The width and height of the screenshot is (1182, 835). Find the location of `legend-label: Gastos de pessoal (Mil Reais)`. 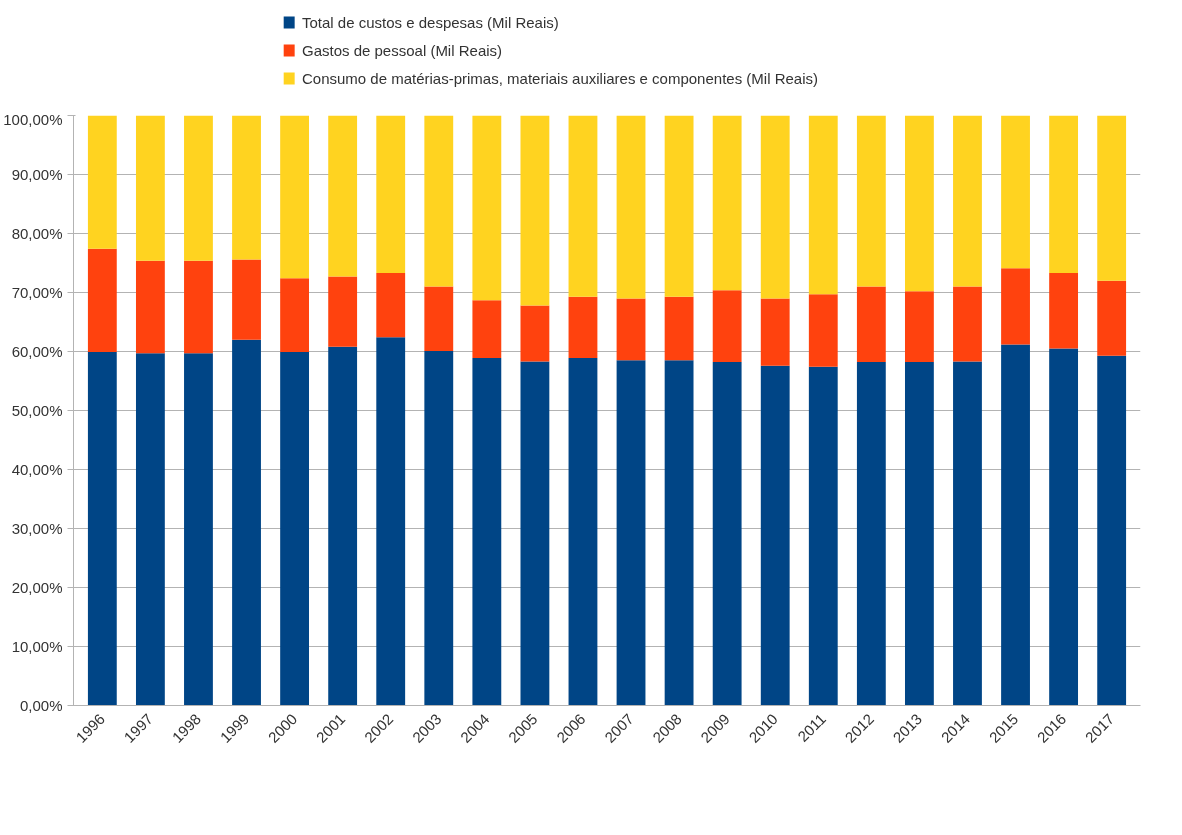

legend-label: Gastos de pessoal (Mil Reais) is located at coordinates (402, 50).